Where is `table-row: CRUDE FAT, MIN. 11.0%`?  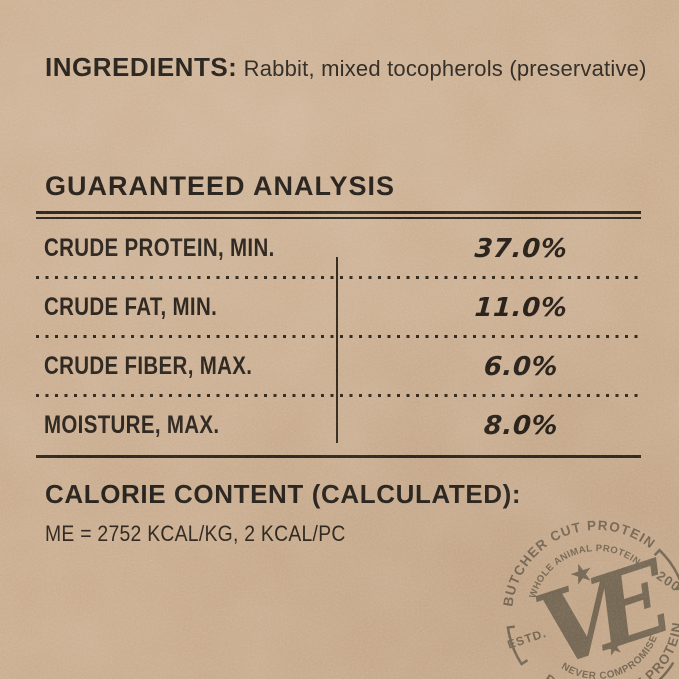
table-row: CRUDE FAT, MIN. 11.0% is located at coordinates (338, 308).